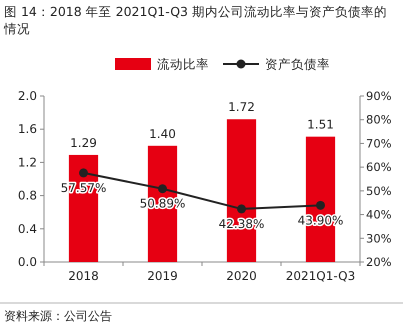 The width and height of the screenshot is (403, 330). What do you see at coordinates (27, 195) in the screenshot?
I see `y-tick-label: 0.8` at bounding box center [27, 195].